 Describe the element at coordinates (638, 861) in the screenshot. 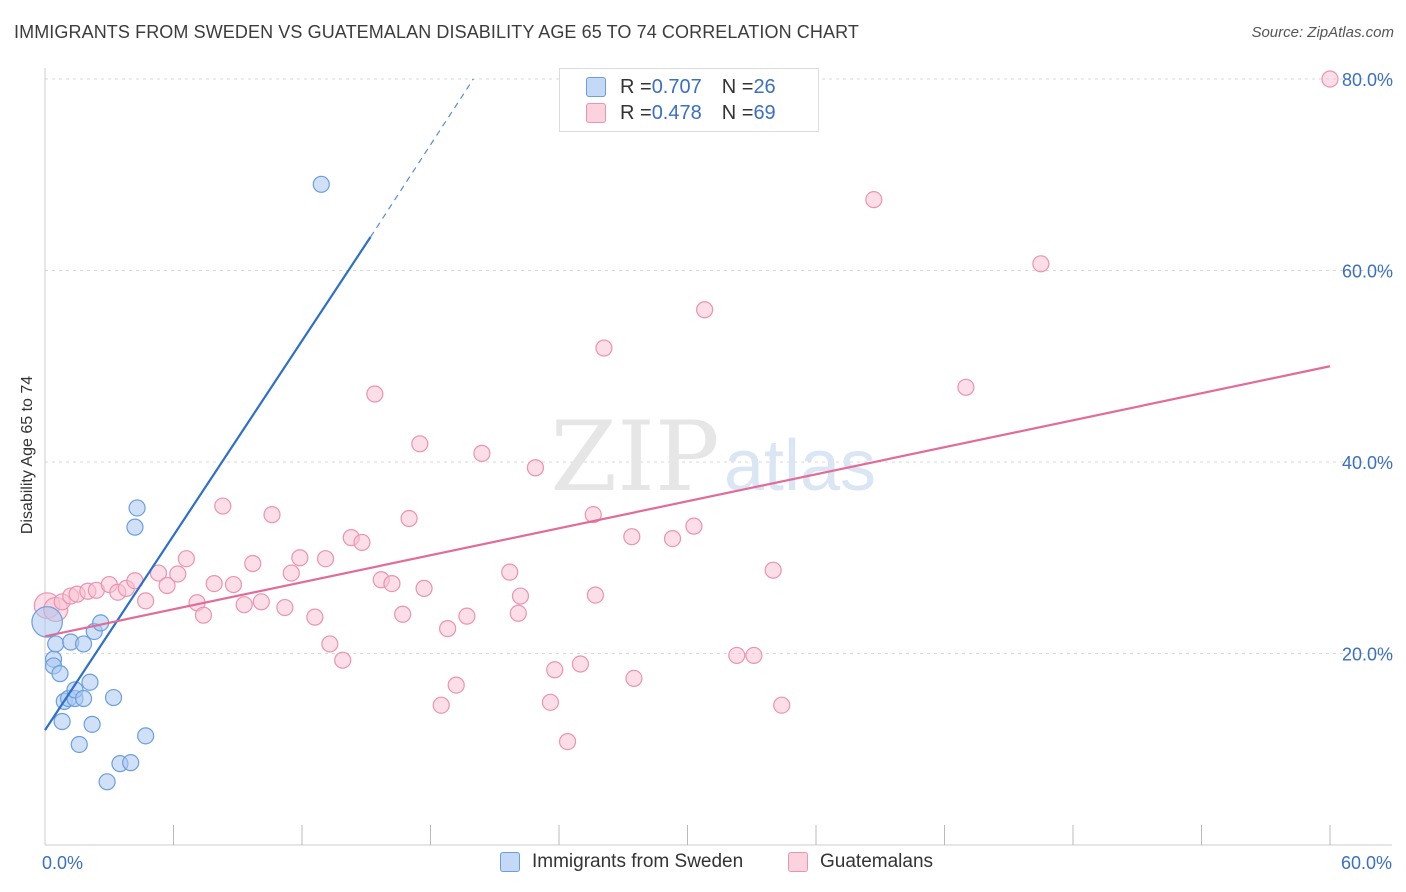

I see `bottom-legend-sweden-label: Immigrants from Sweden` at that location.